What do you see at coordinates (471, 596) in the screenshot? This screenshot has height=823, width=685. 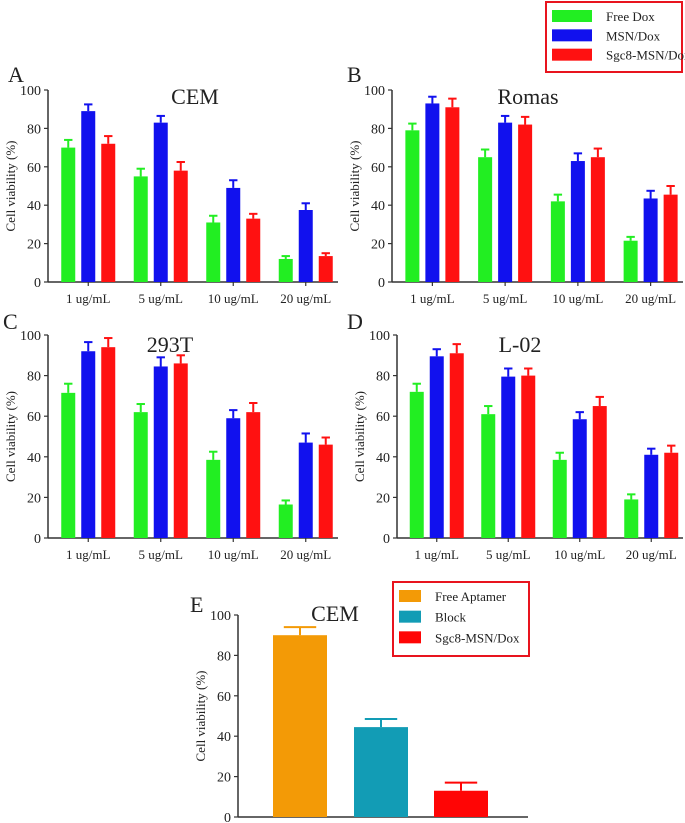 I see `legend-label: Free Aptamer` at bounding box center [471, 596].